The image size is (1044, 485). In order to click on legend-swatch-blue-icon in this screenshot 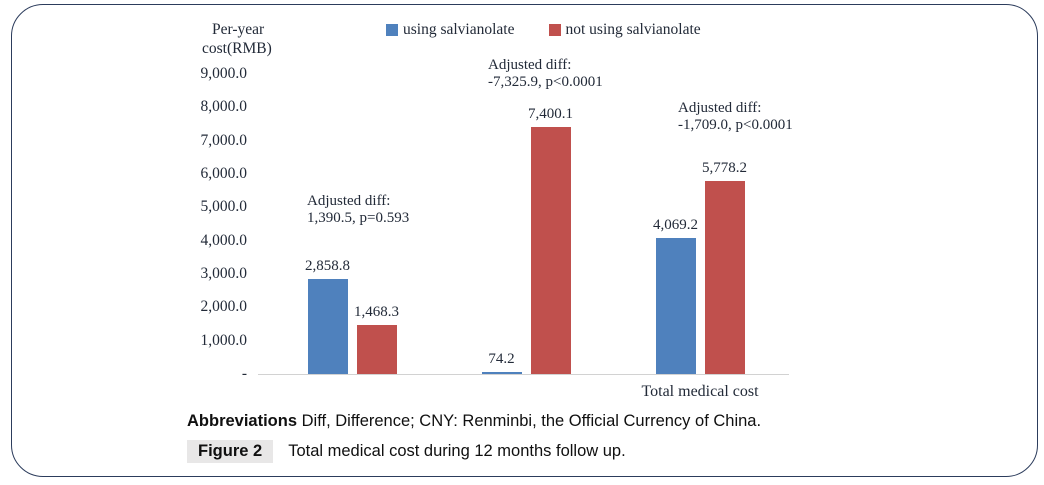, I will do `click(392, 30)`.